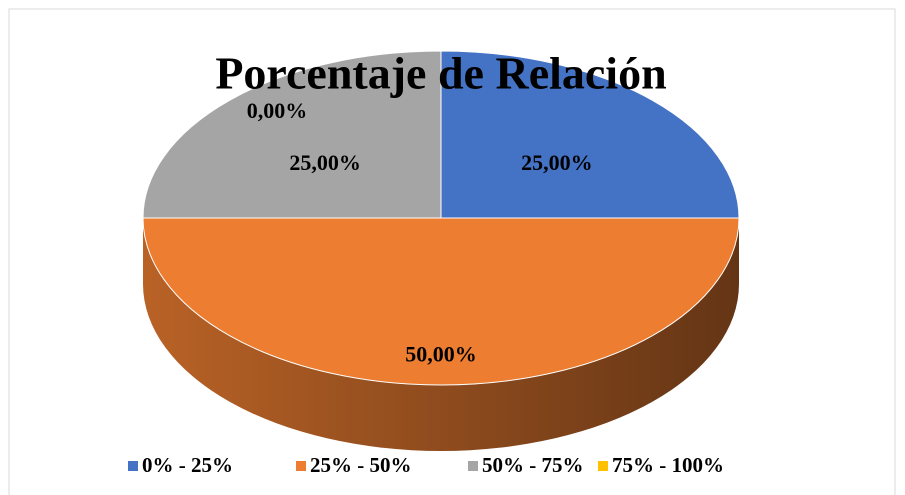 This screenshot has height=495, width=905. What do you see at coordinates (277, 110) in the screenshot?
I see `data-label: 0,00%` at bounding box center [277, 110].